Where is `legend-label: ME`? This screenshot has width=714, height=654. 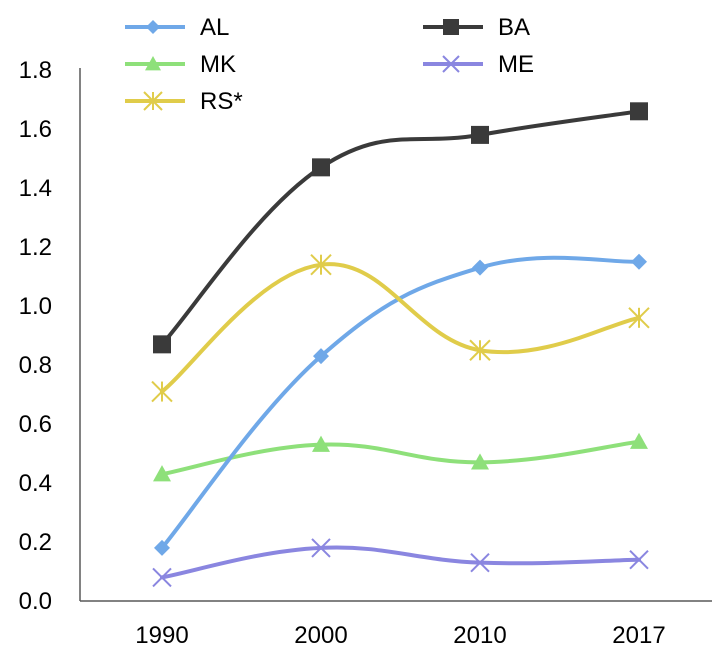
legend-label: ME is located at coordinates (516, 64).